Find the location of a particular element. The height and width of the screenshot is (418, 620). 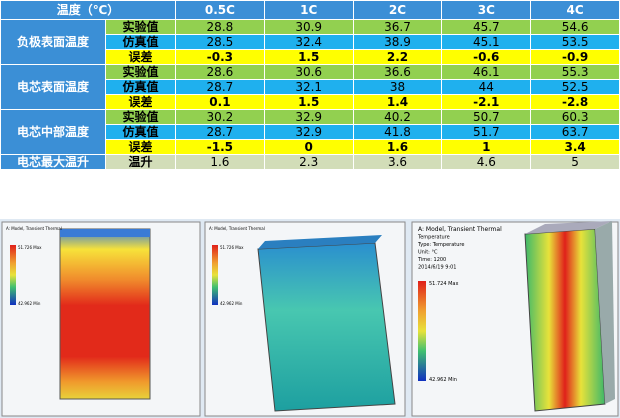

value-cell: 36.7 is located at coordinates (397, 27).